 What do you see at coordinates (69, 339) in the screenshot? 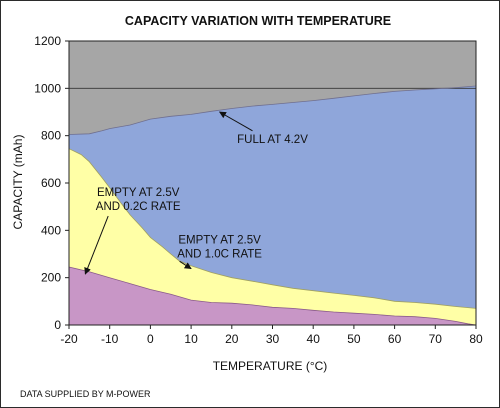
I see `x-tick-label: -20` at bounding box center [69, 339].